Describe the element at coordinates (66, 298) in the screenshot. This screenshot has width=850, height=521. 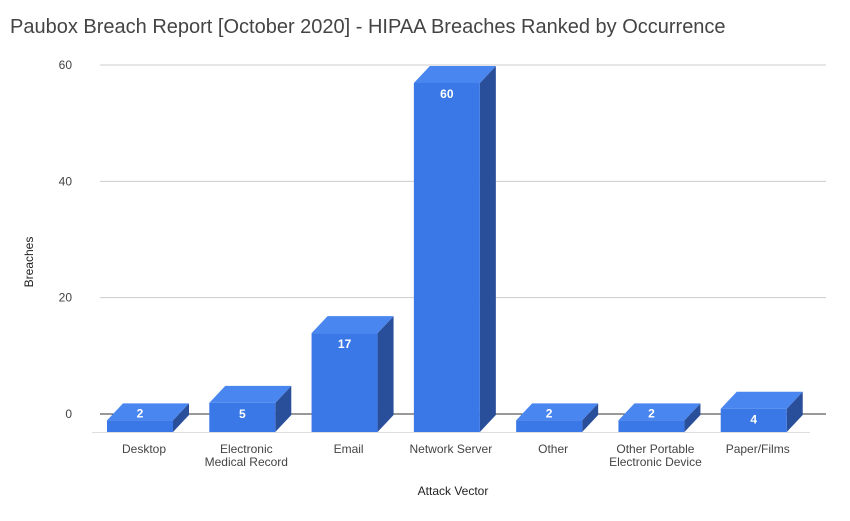
I see `y-tick-label: 20` at that location.